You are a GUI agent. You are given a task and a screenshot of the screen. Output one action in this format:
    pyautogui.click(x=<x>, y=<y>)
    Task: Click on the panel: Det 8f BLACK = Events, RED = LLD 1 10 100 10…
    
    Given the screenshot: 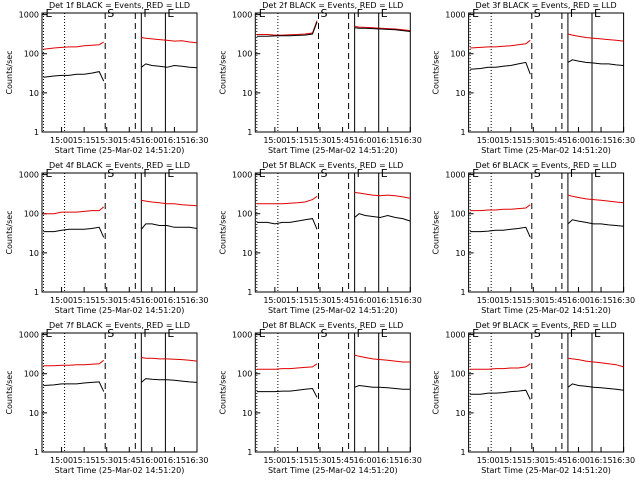 What is the action you would take?
    pyautogui.click(x=320, y=398)
    